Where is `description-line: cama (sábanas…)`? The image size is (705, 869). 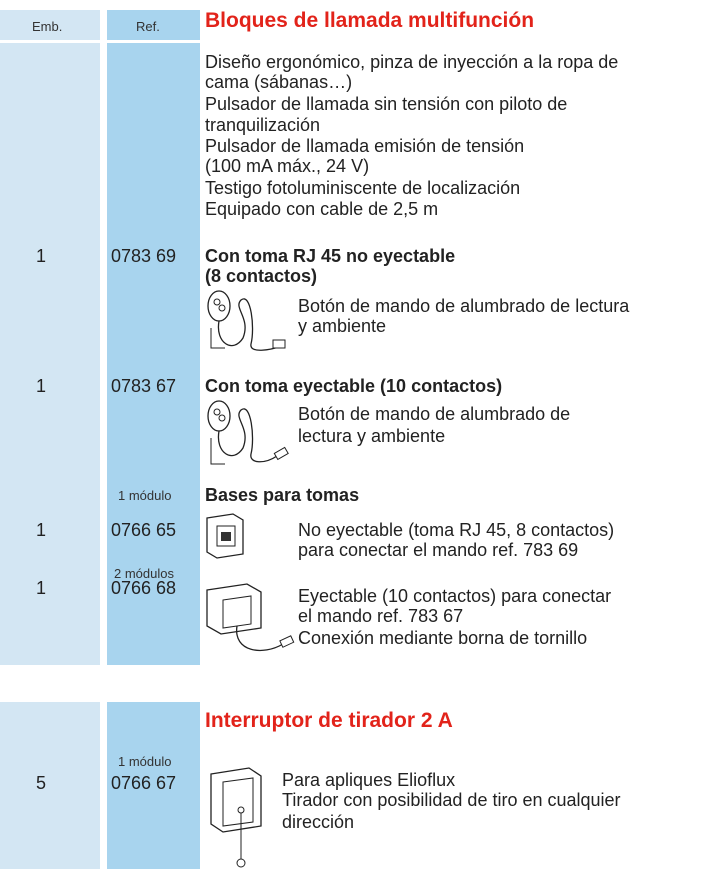 description-line: cama (sábanas…) is located at coordinates (279, 82).